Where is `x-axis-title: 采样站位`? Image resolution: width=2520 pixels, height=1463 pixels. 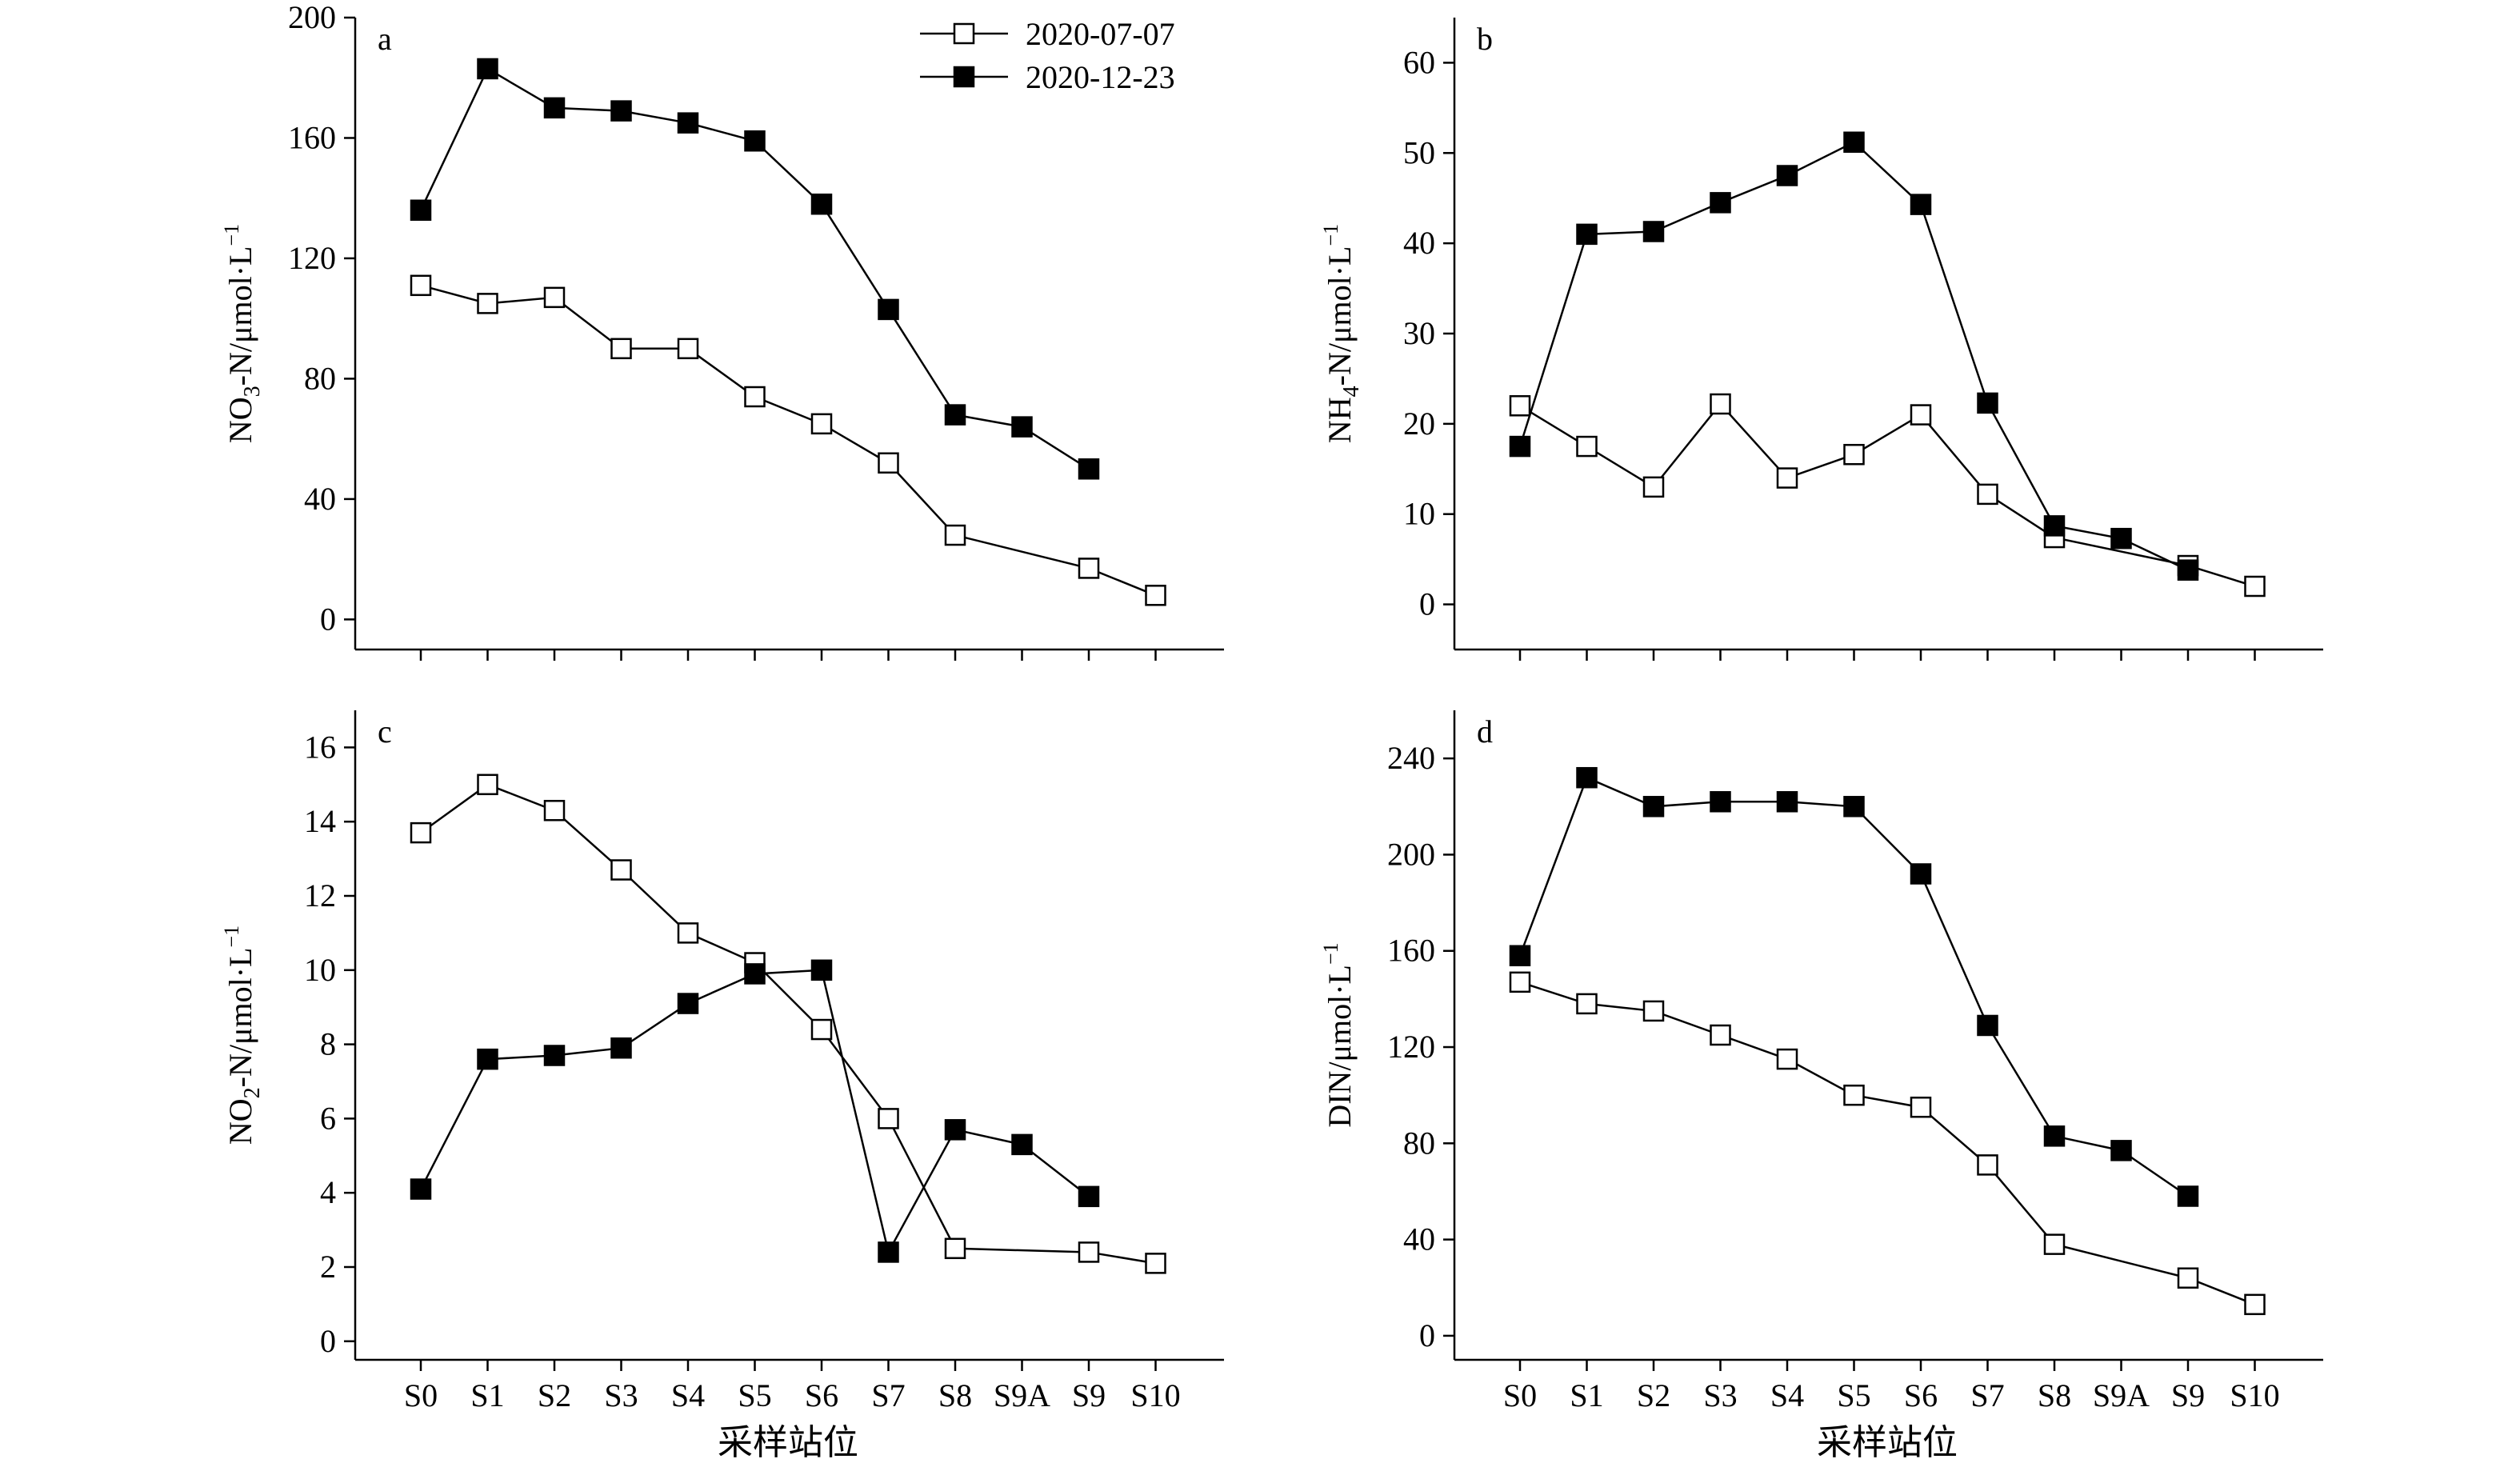
x-axis-title: 采样站位 is located at coordinates (788, 1442).